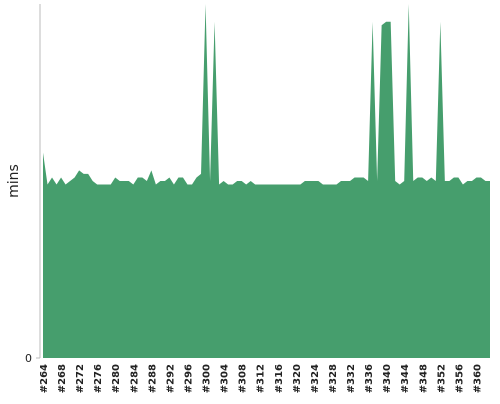  Describe the element at coordinates (405, 378) in the screenshot. I see `x-tick-label: #344` at that location.